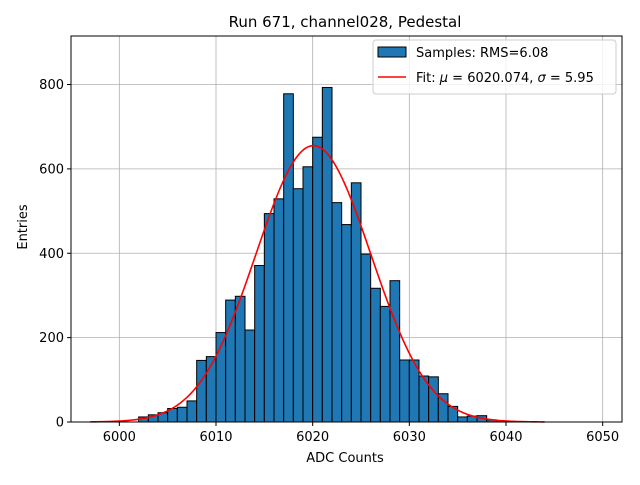  Describe the element at coordinates (312, 437) in the screenshot. I see `x-tick-label: 6020` at that location.